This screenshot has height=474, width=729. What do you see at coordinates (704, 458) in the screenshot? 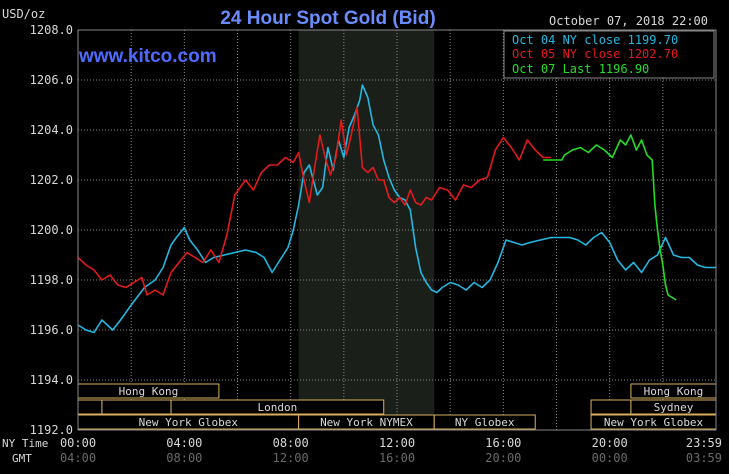
I see `x-tick-label-gmt: 03:59` at bounding box center [704, 458].